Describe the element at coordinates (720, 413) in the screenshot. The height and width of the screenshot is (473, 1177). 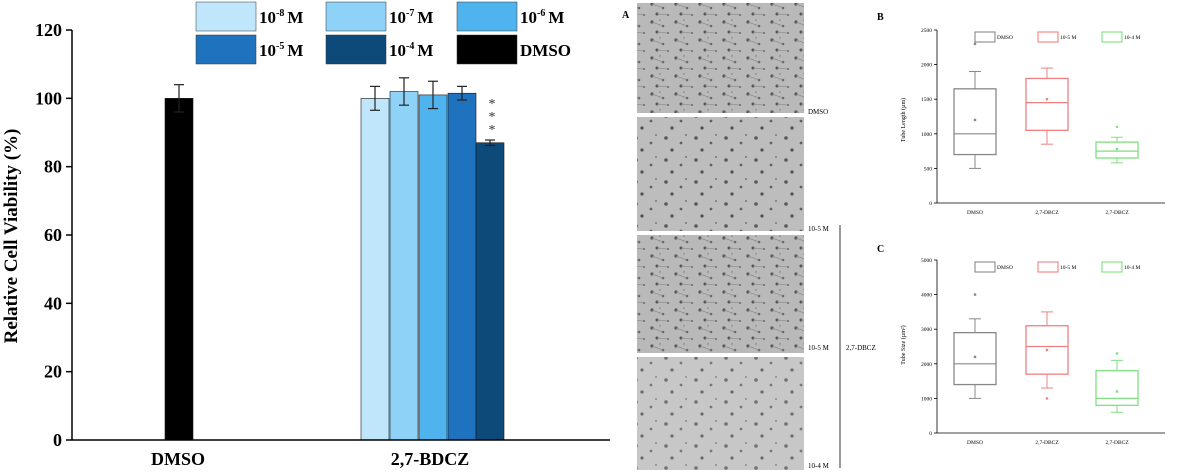
I see `micrograph-high` at that location.